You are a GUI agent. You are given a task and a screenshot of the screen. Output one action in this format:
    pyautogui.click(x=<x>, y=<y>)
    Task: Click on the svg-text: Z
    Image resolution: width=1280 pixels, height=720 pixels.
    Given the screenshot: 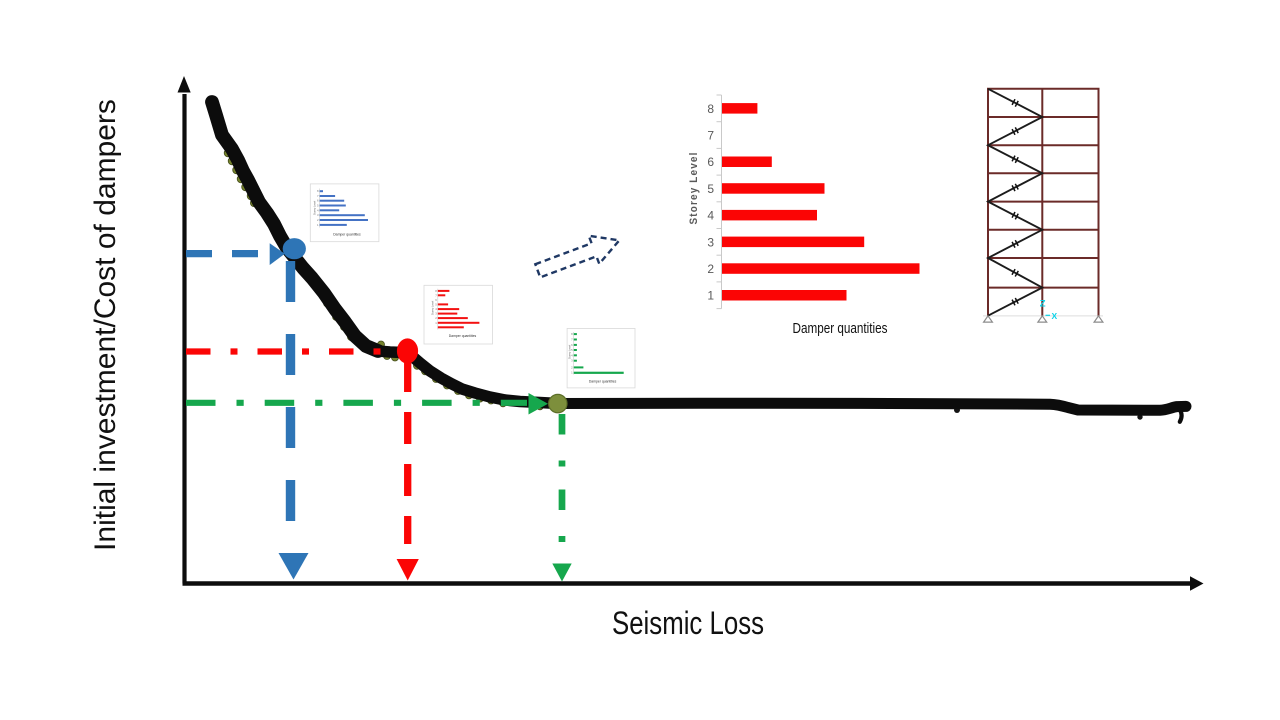 What is the action you would take?
    pyautogui.click(x=1043, y=304)
    